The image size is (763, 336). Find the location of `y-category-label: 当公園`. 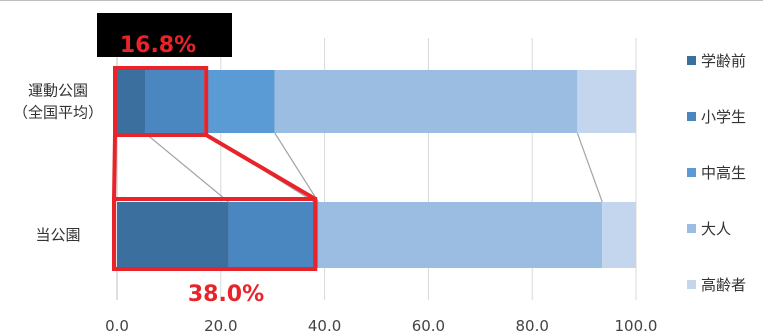

y-category-label: 当公園 is located at coordinates (57, 235).